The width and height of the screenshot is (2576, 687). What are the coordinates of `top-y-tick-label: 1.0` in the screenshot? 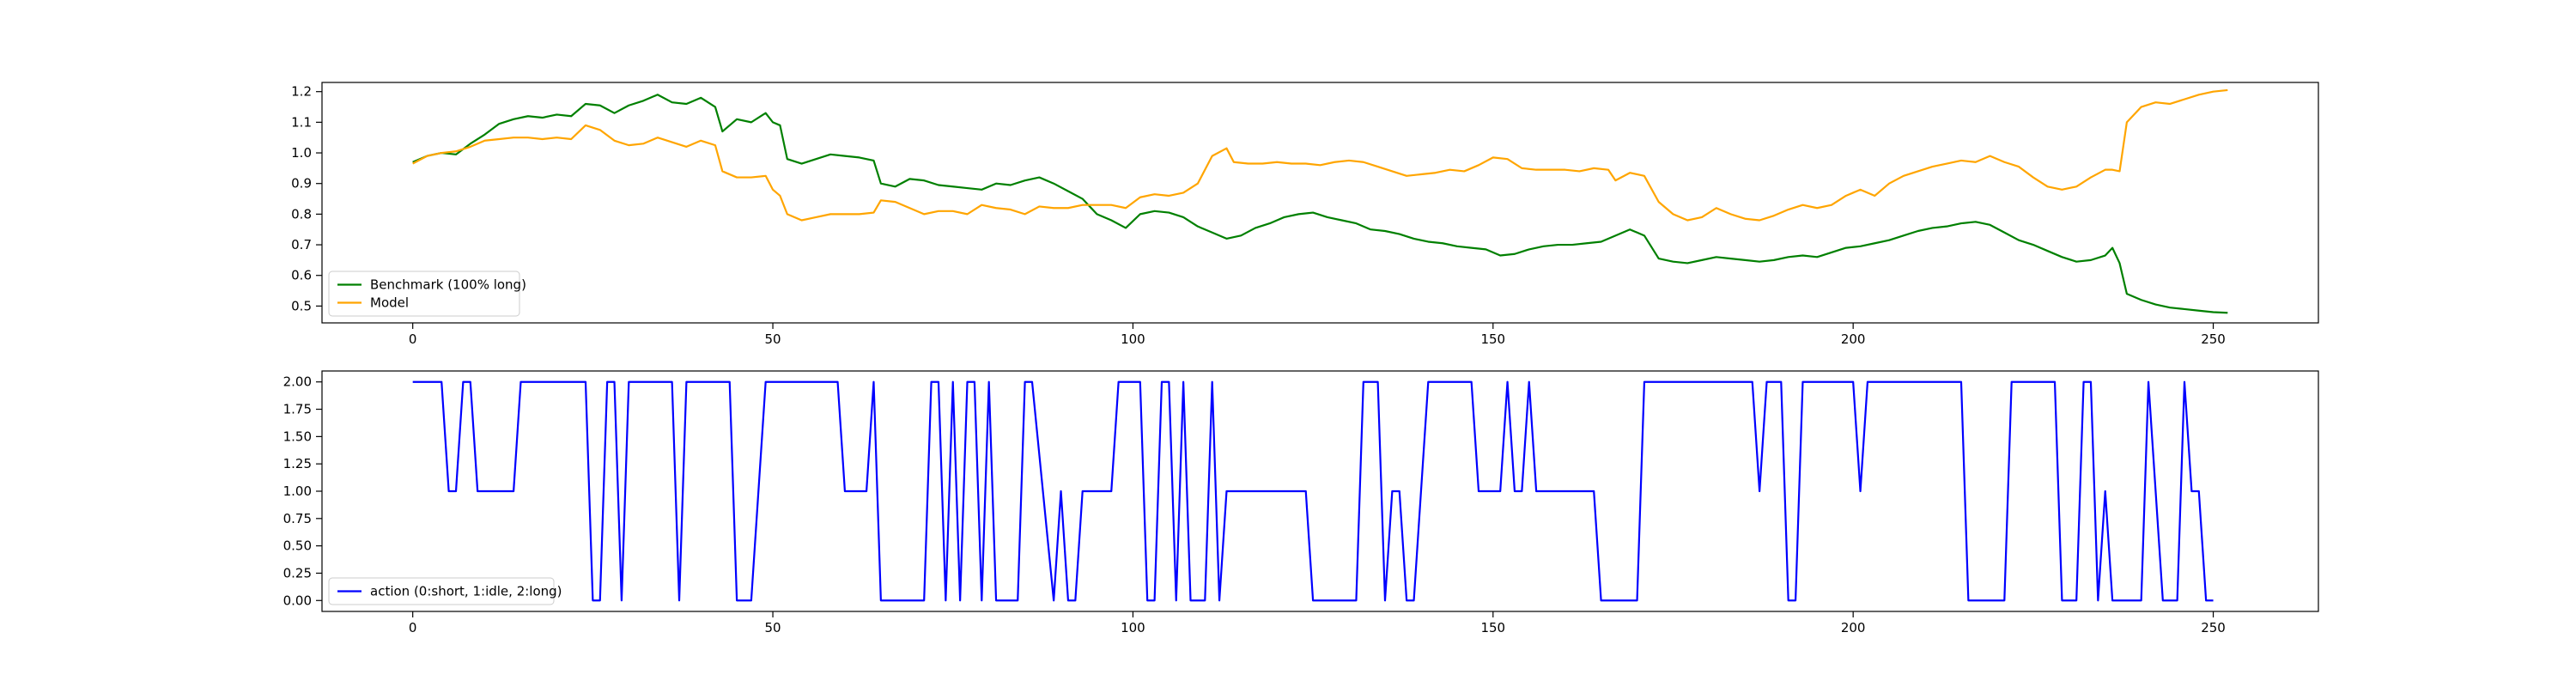 It's located at (301, 153).